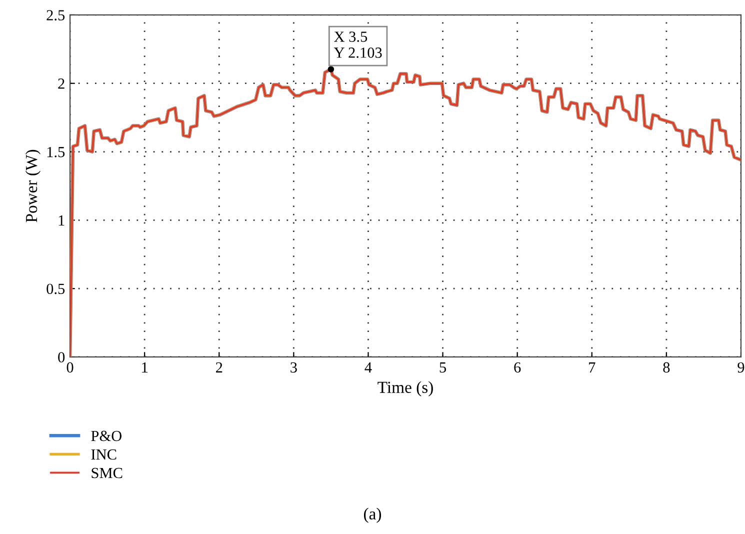  What do you see at coordinates (219, 367) in the screenshot?
I see `x-tick-label: 2` at bounding box center [219, 367].